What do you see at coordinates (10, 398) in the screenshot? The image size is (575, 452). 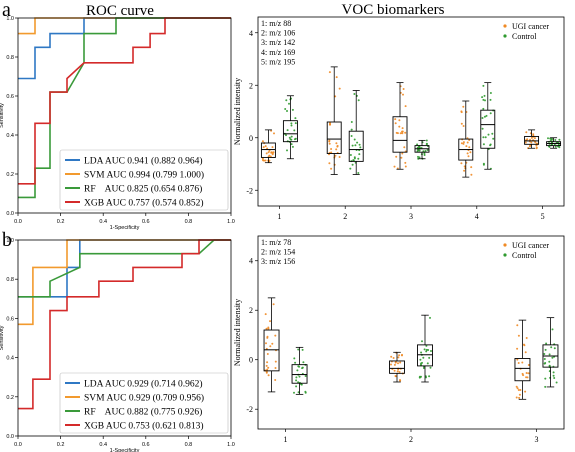 I see `y-tick-label: 0.2` at bounding box center [10, 398].